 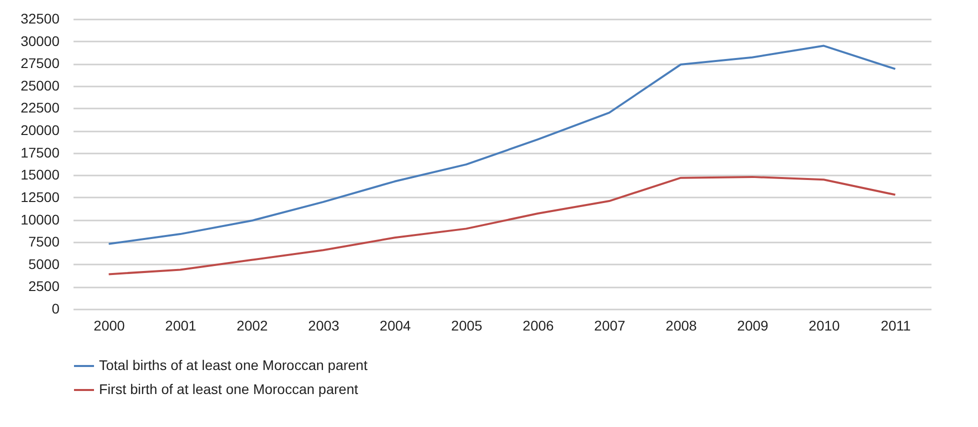 I want to click on x-tick-label: 2009, so click(x=753, y=326).